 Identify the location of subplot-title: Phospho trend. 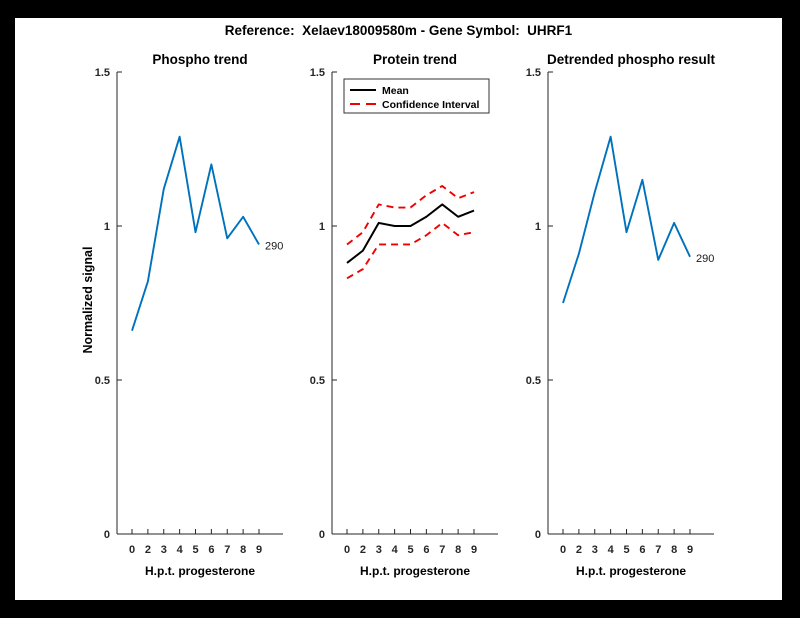
(199, 59).